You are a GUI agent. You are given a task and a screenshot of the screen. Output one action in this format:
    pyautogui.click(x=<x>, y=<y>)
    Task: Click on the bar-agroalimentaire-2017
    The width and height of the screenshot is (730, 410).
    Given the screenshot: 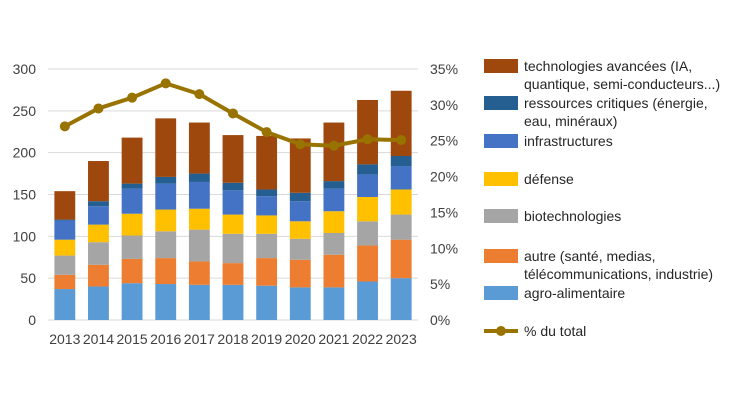 What is the action you would take?
    pyautogui.click(x=199, y=302)
    